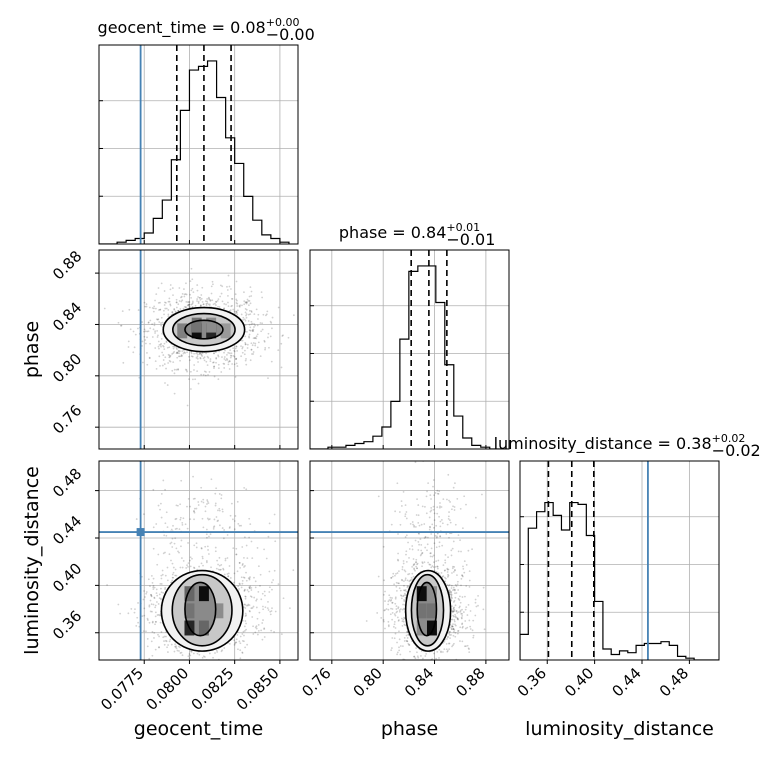 This screenshot has height=760, width=760. Describe the element at coordinates (182, 331) in the screenshot. I see `density-cell` at that location.